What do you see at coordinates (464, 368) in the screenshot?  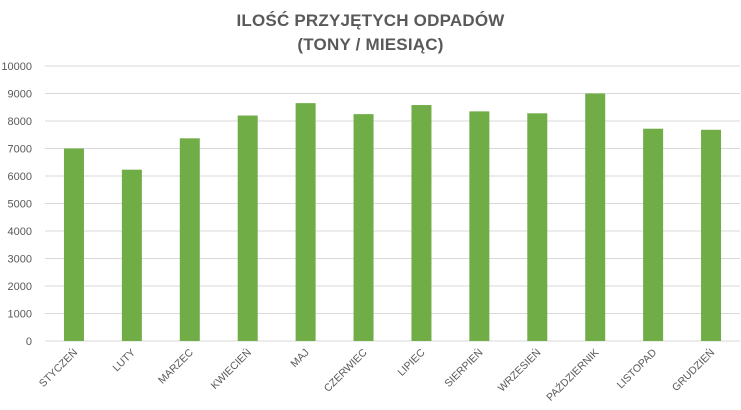 I see `x-tick-label-7: SIERPIEŃ` at bounding box center [464, 368].